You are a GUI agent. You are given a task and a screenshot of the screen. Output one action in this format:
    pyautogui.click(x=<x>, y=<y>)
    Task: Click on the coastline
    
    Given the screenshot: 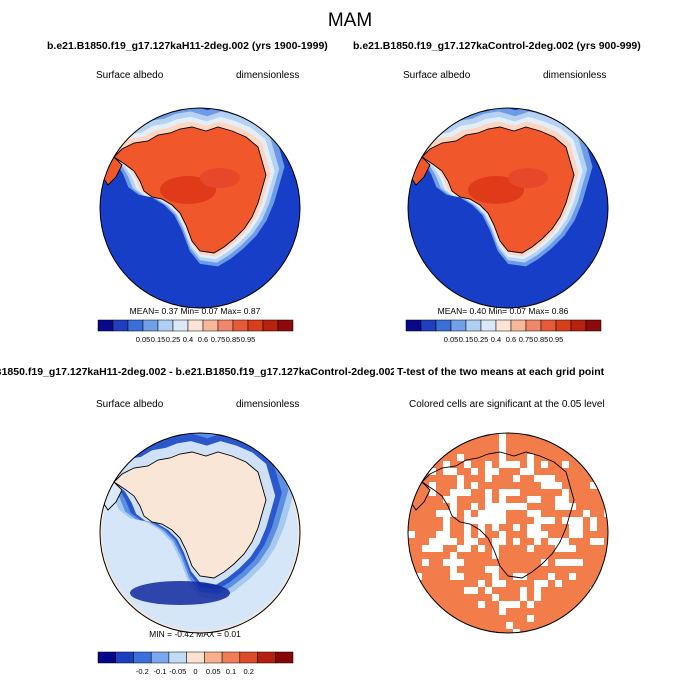 What is the action you would take?
    pyautogui.click(x=498, y=515)
    